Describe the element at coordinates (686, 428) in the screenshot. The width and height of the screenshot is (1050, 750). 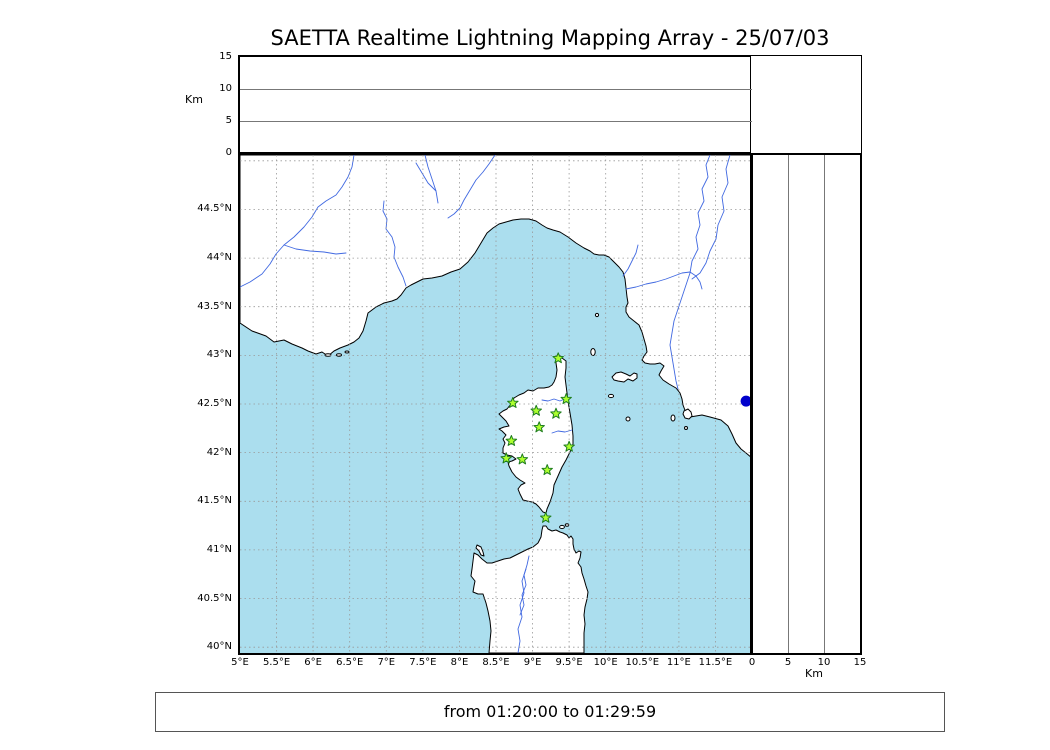
I see `island-giannutri` at that location.